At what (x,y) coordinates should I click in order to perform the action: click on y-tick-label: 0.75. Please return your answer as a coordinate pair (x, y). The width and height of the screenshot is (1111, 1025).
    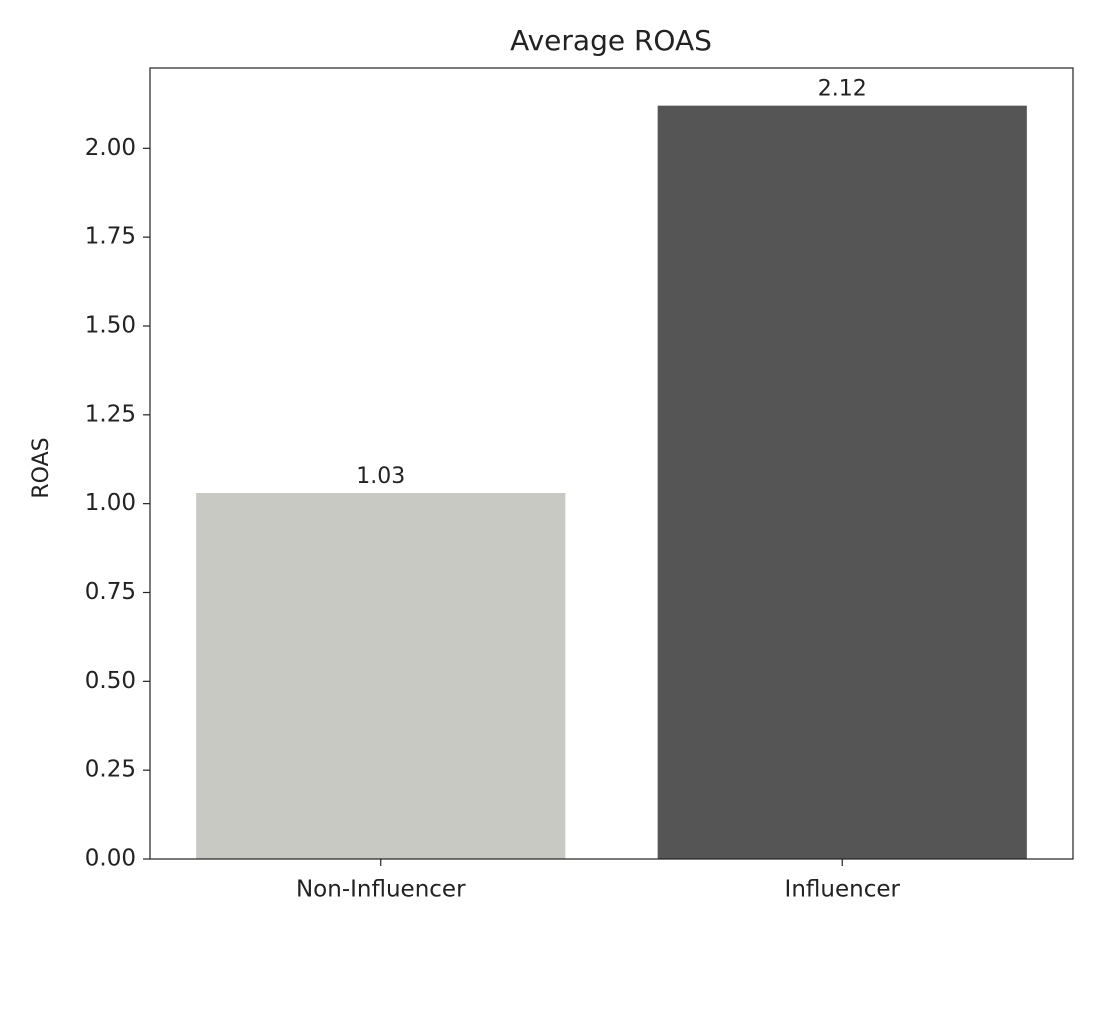
    Looking at the image, I should click on (110, 592).